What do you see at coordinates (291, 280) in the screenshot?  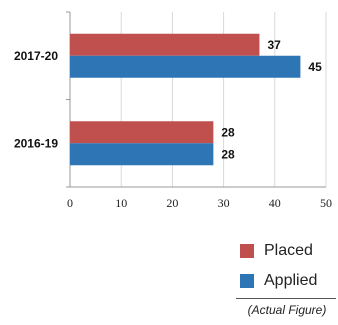 I see `legend-label-applied: Applied` at bounding box center [291, 280].